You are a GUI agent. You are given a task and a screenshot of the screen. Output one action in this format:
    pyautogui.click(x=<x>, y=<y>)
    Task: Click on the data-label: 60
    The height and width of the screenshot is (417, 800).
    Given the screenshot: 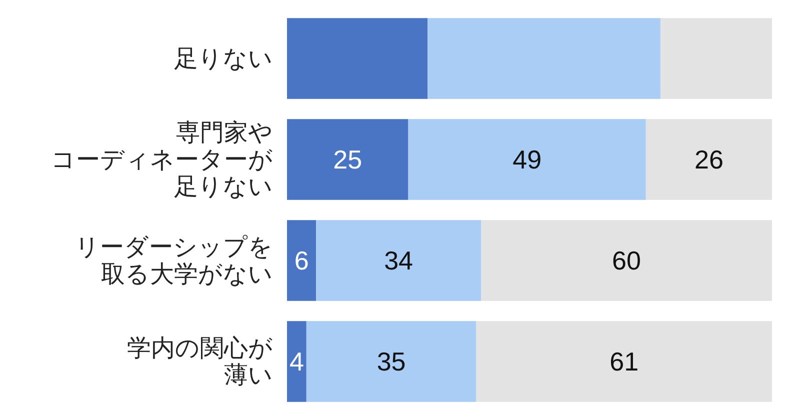 What is the action you would take?
    pyautogui.click(x=626, y=261)
    